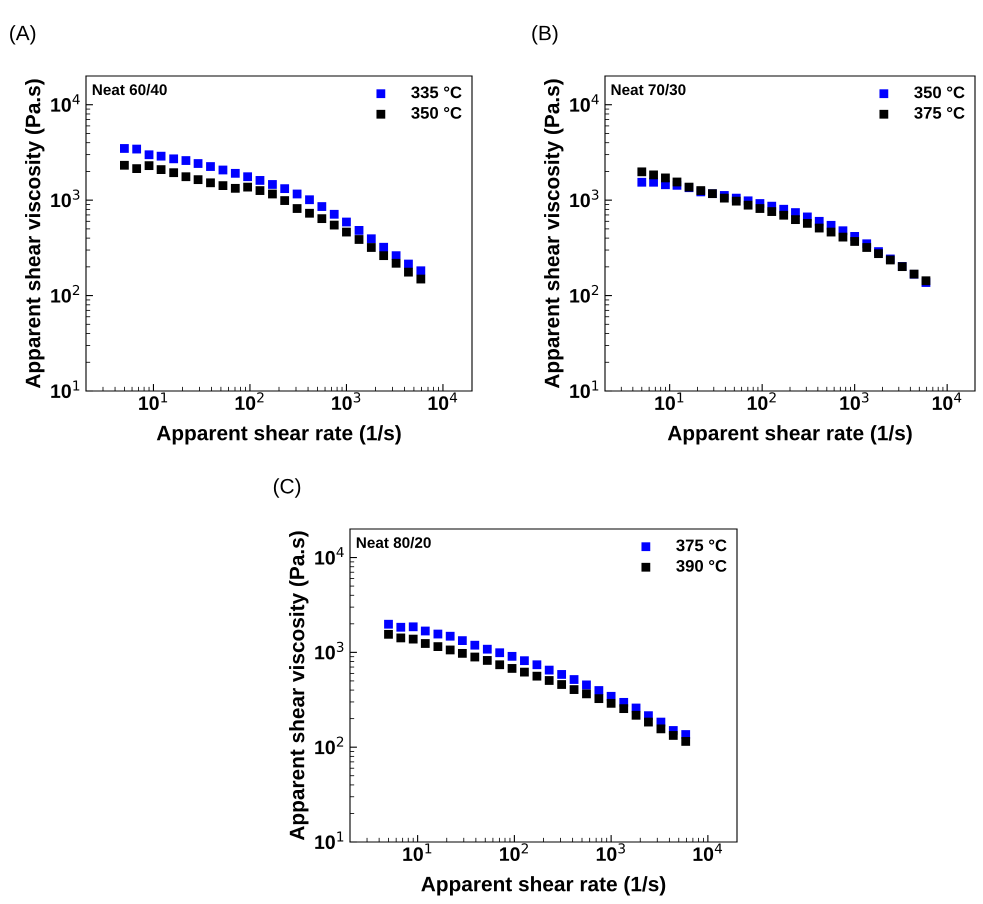 The height and width of the screenshot is (904, 983). Describe the element at coordinates (34, 233) in the screenshot. I see `y-axis-title: Apparent shear viscosity (Pa.s)` at that location.